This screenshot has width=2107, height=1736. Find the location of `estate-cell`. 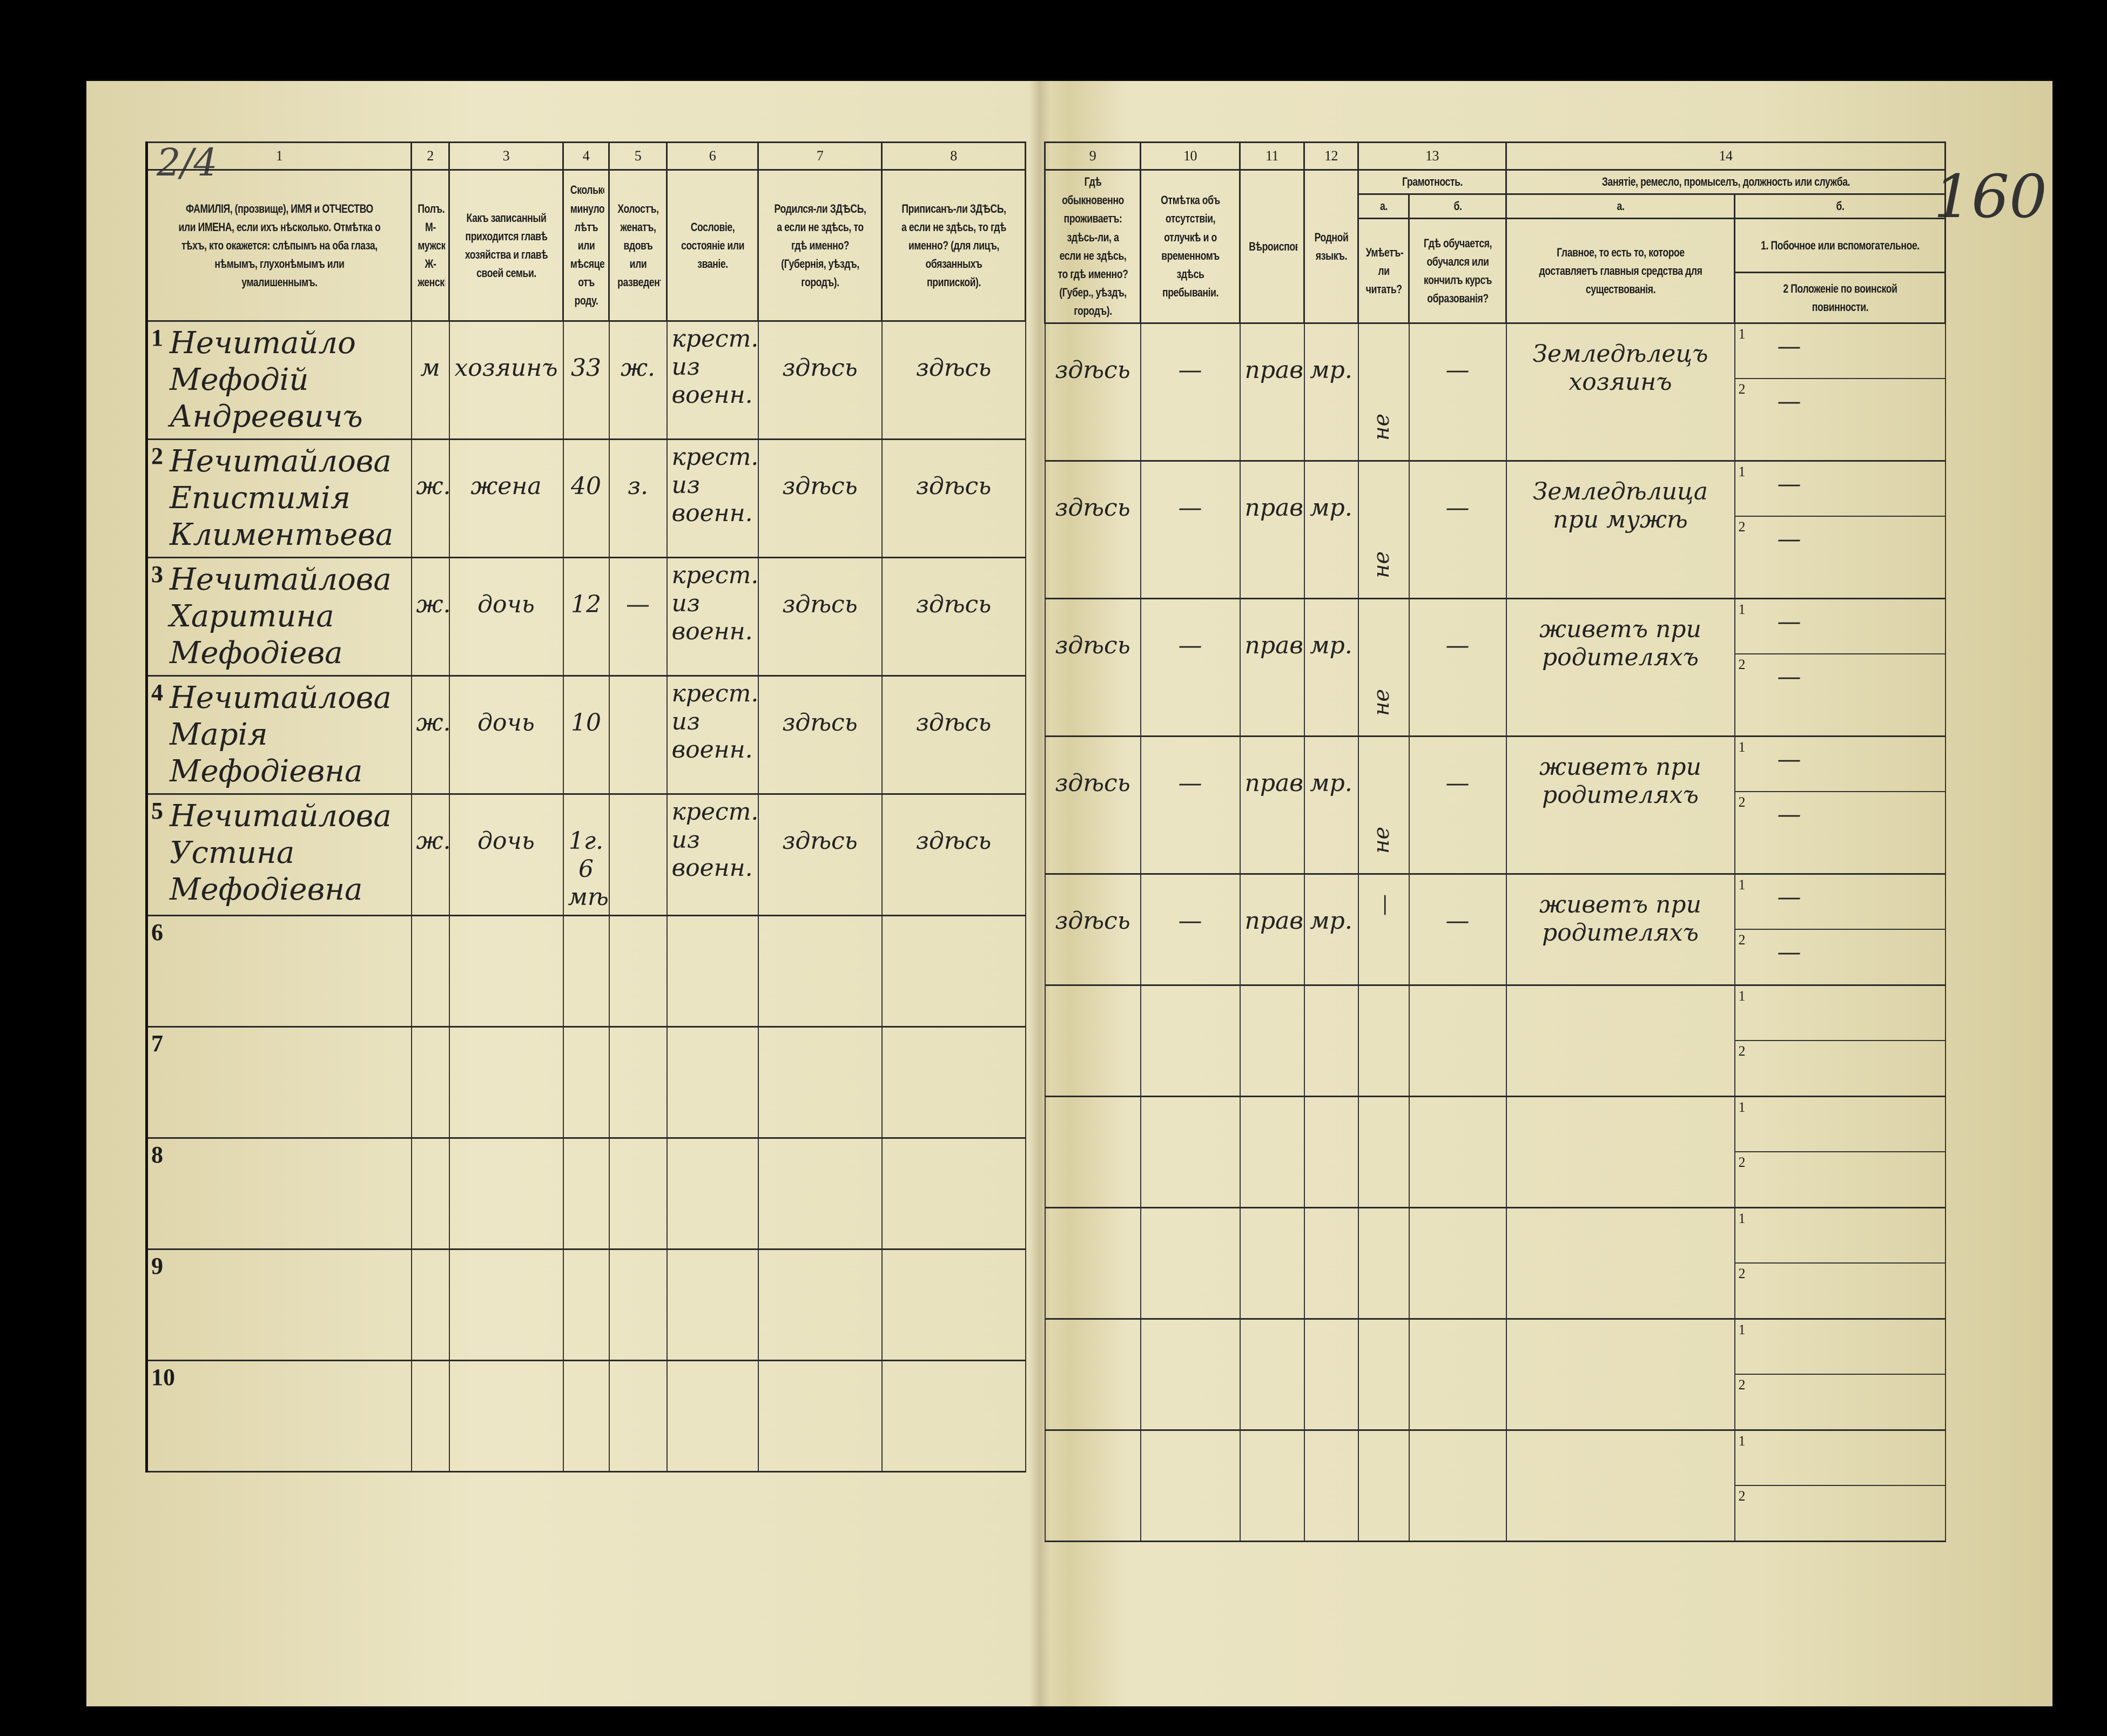

estate-cell is located at coordinates (712, 1082).